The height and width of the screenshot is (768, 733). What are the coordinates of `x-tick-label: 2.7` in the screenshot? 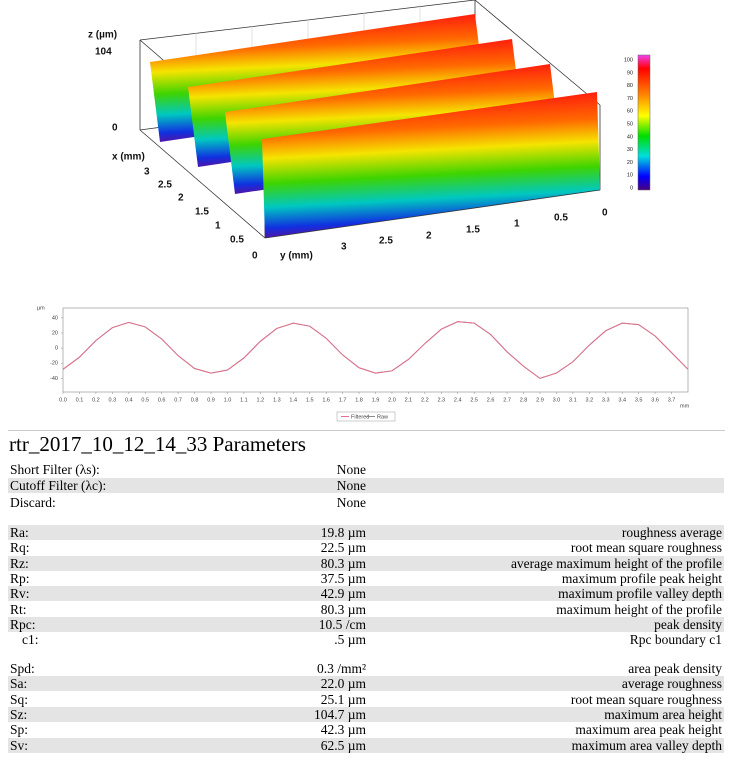 It's located at (507, 400).